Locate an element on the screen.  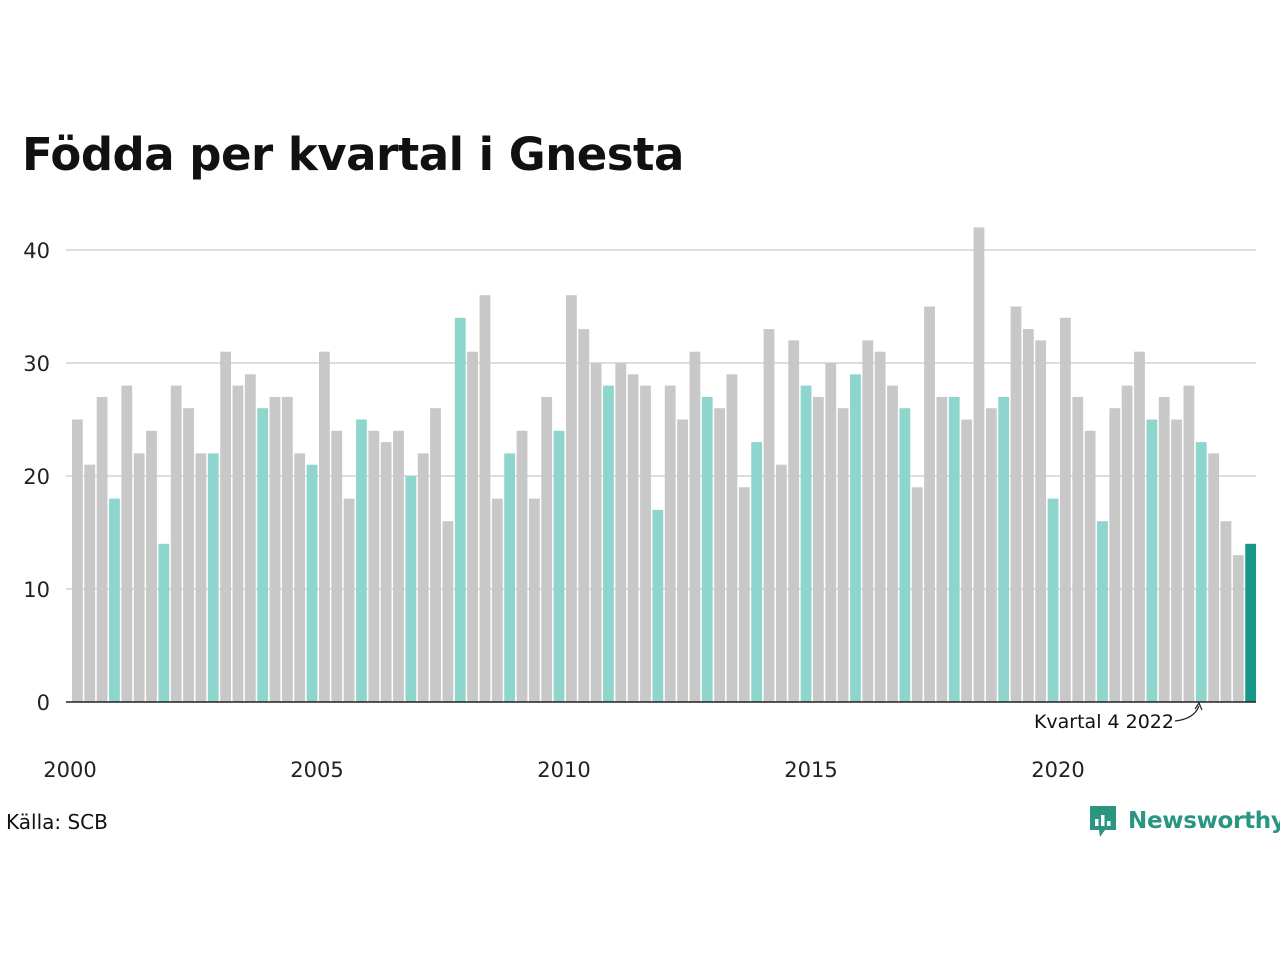
y-tick-label: 10 is located at coordinates (36, 590).